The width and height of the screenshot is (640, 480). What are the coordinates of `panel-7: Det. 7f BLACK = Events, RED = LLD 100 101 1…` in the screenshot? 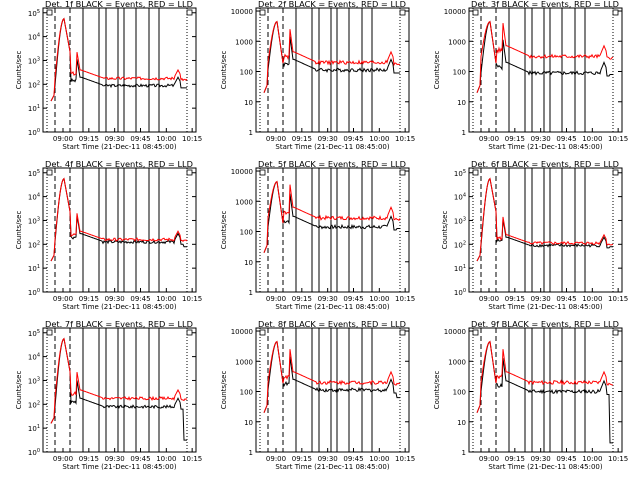 It's located at (108, 395).